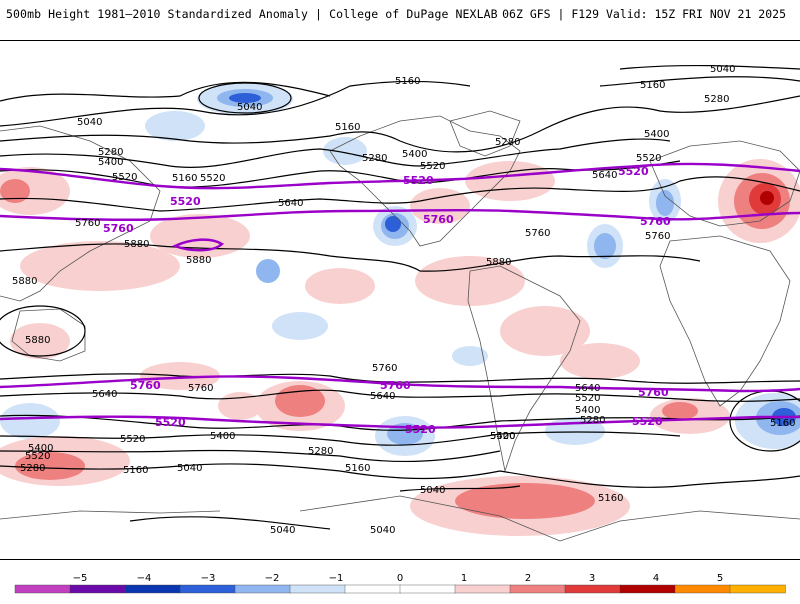 Image resolution: width=800 pixels, height=604 pixels. I want to click on colorbar: −5 −4 −3 −2 −1 0 1 2 3 4 5, so click(400, 584).